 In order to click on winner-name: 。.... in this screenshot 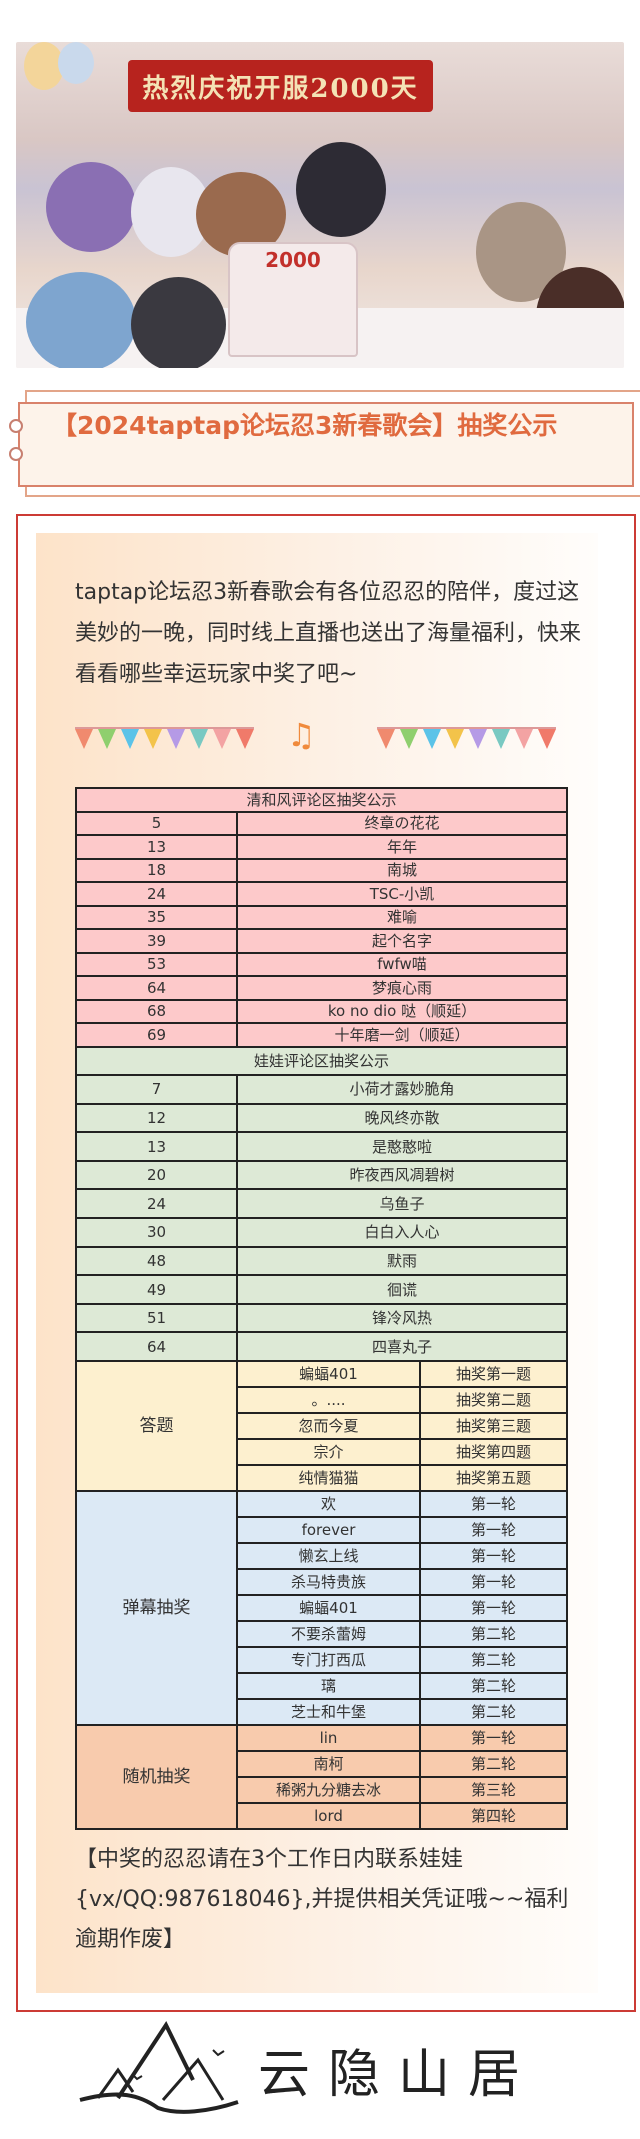, I will do `click(328, 1400)`.